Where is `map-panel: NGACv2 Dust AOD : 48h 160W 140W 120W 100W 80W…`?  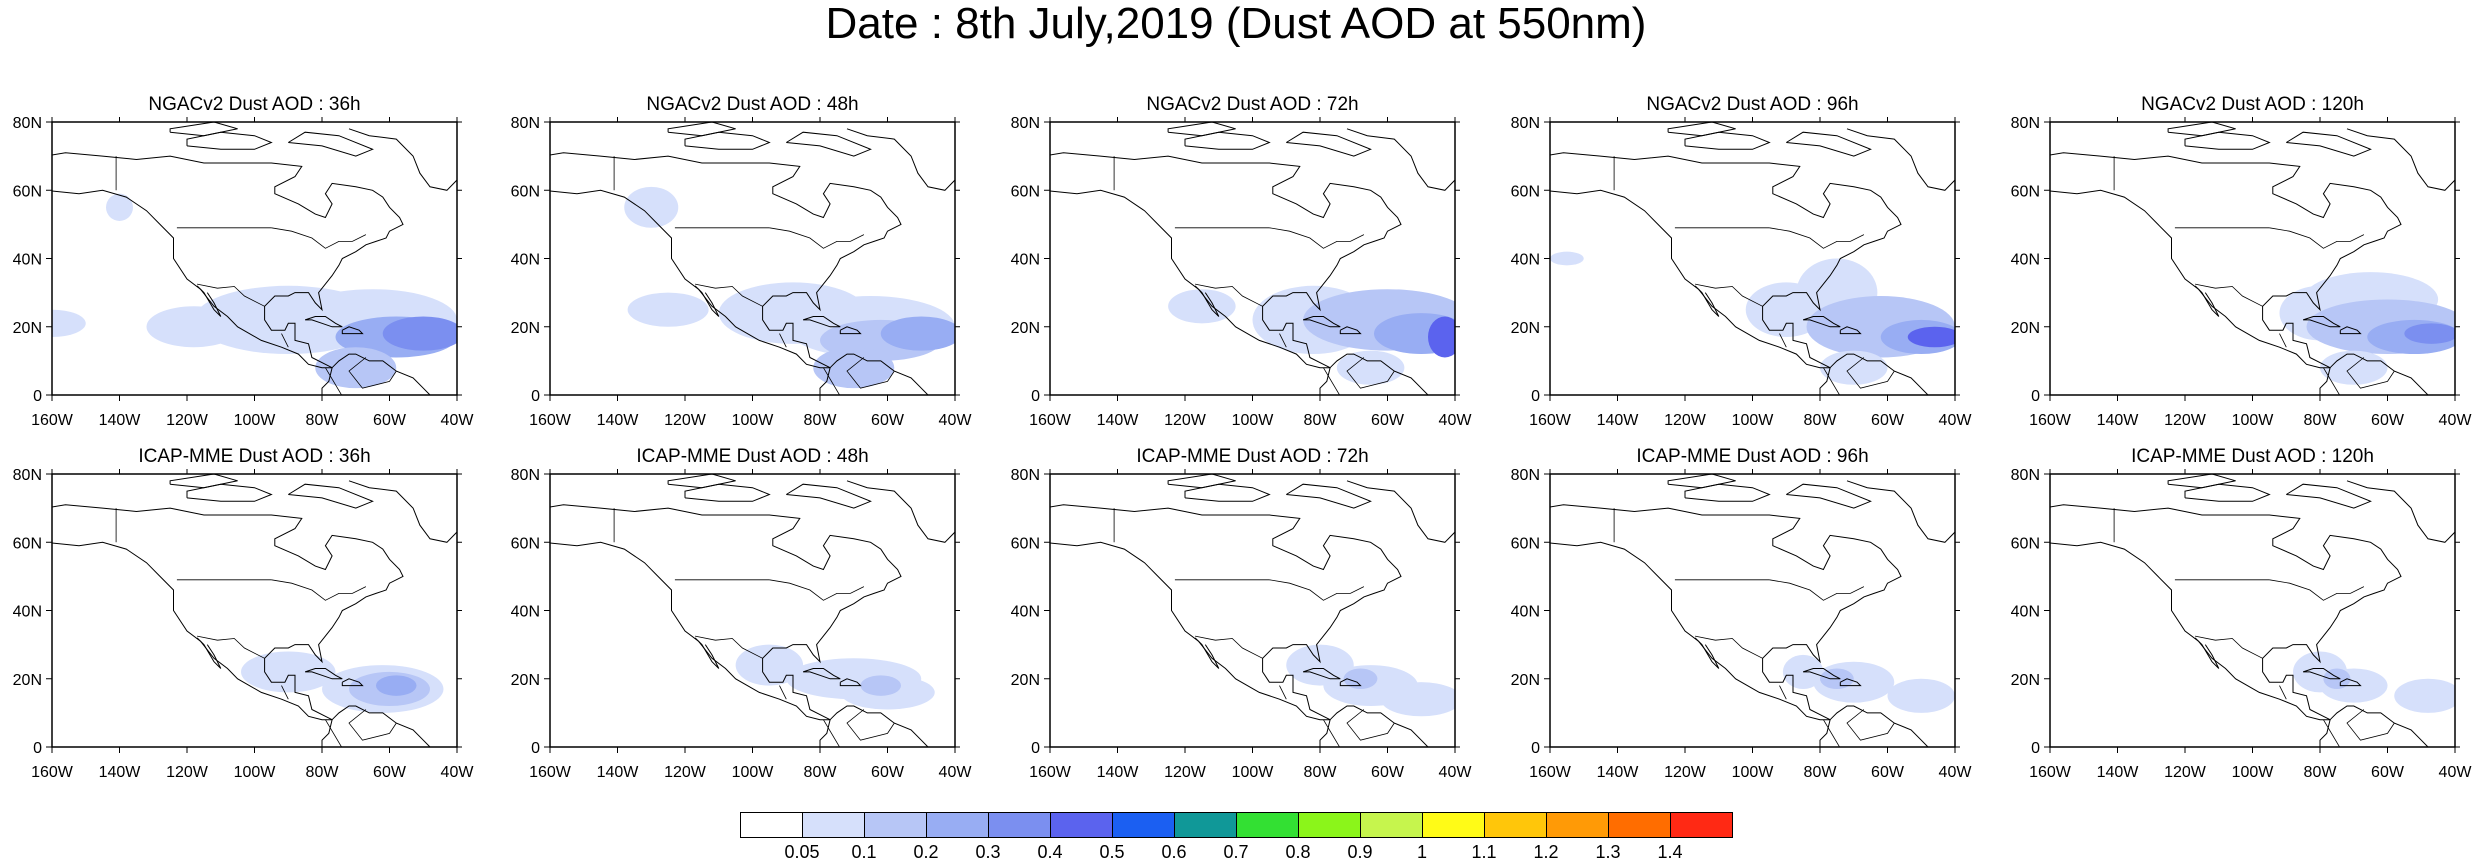
map-panel: NGACv2 Dust AOD : 48h 160W 140W 120W 100W 80W… is located at coordinates (742, 261).